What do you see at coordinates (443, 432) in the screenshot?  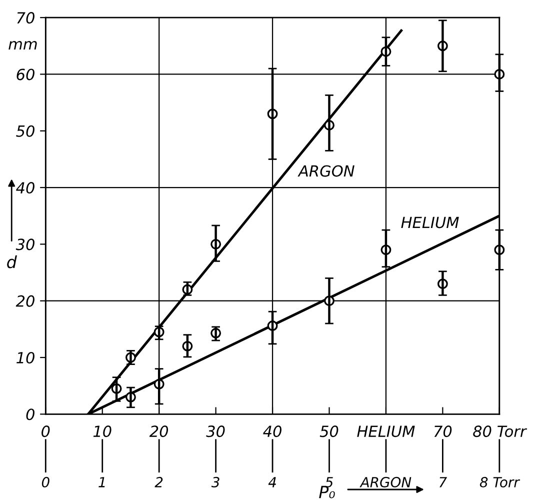 I see `x-tick-label: 70` at bounding box center [443, 432].